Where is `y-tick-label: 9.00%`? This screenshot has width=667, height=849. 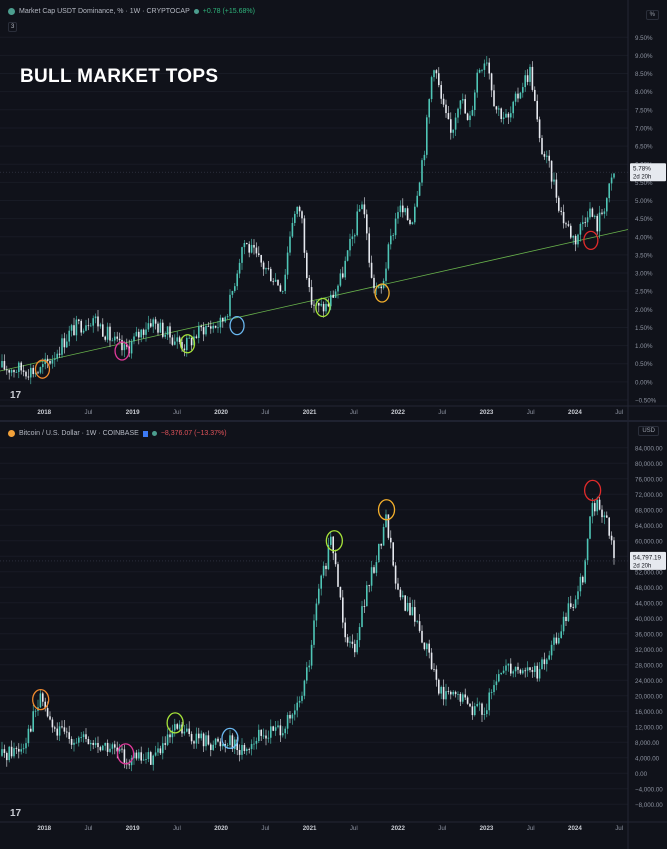
y-tick-label: 9.00% is located at coordinates (644, 56).